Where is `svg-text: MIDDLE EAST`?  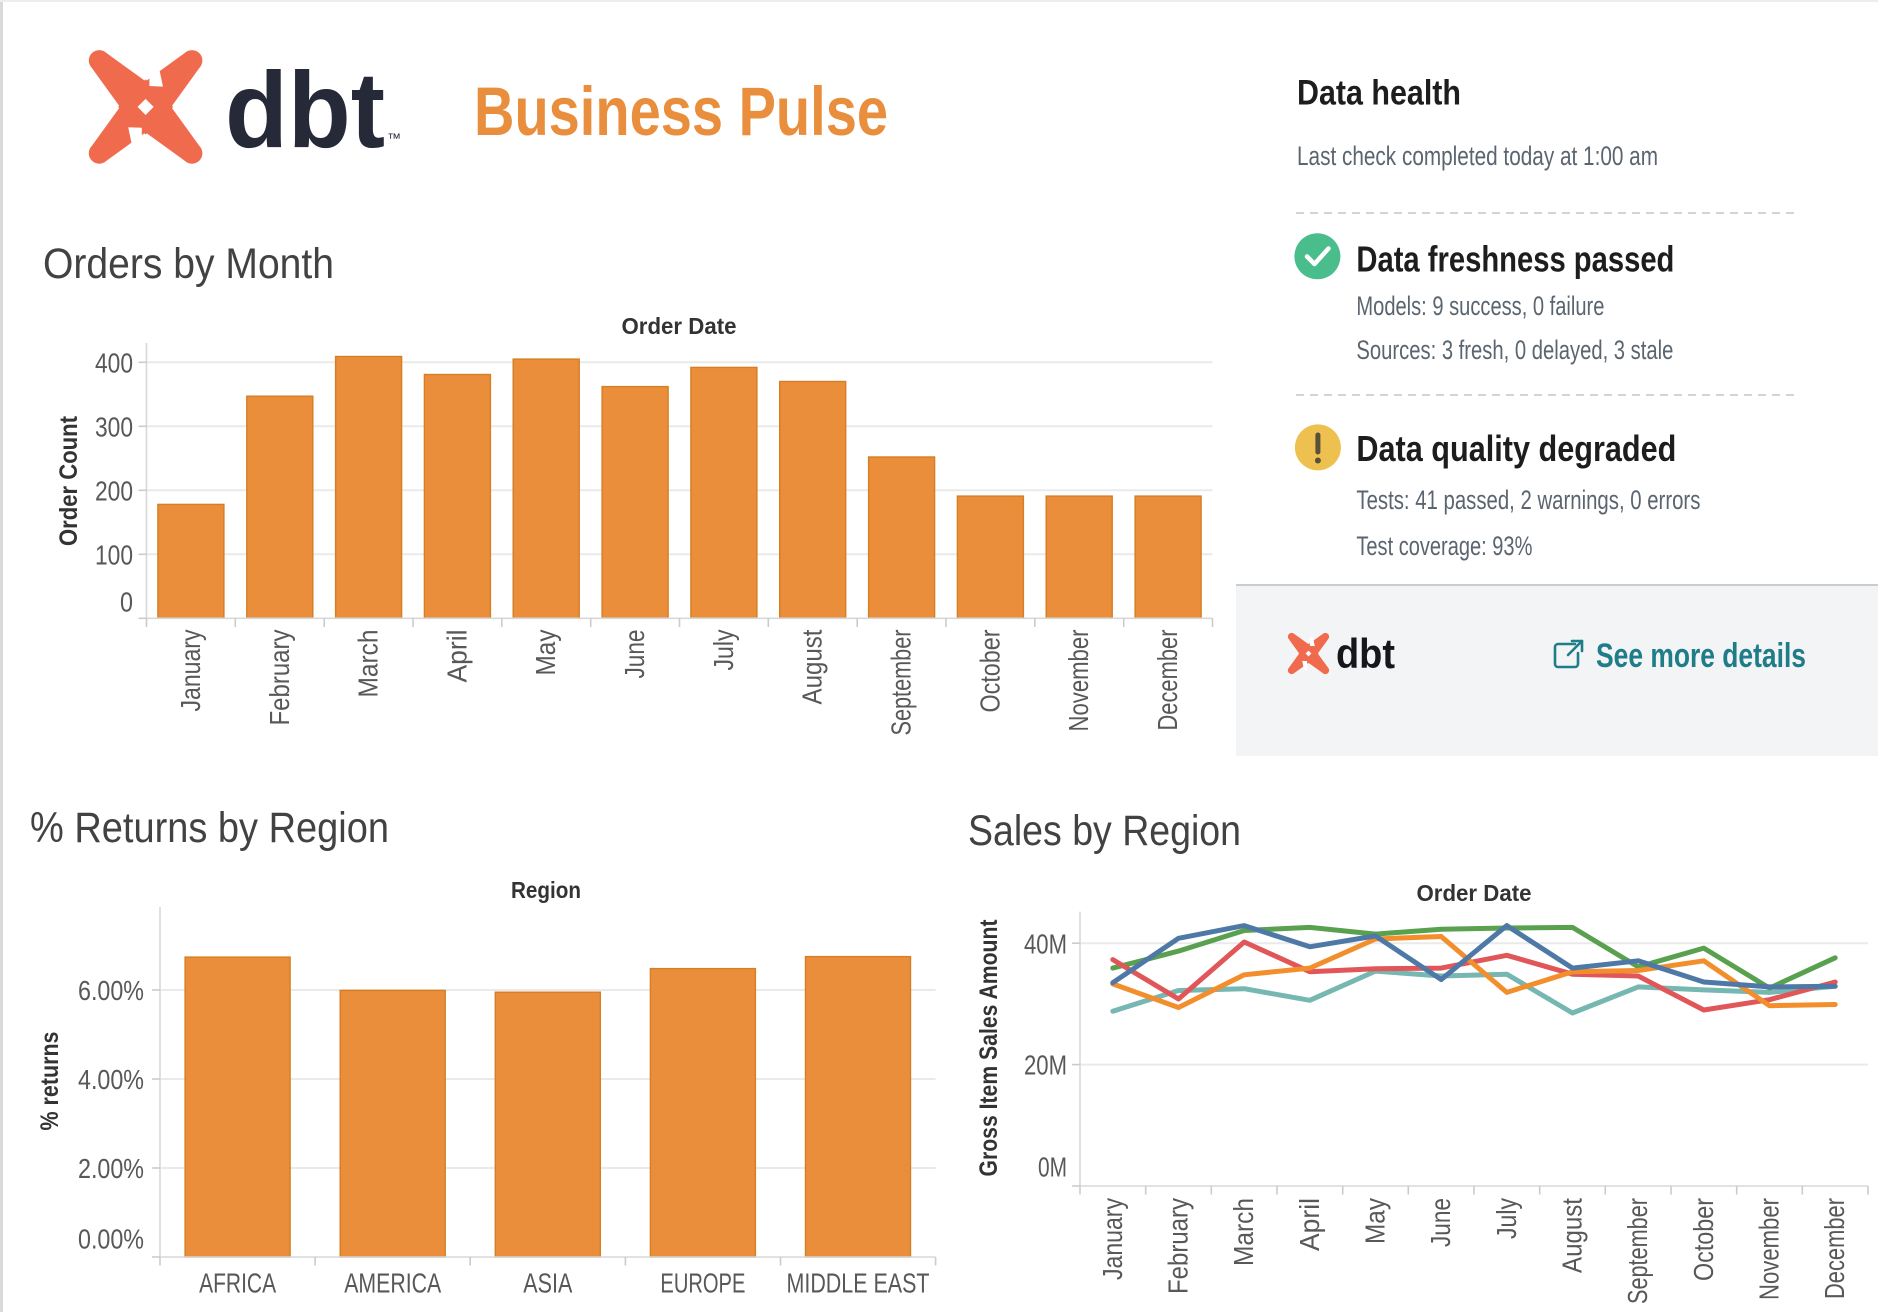
svg-text: MIDDLE EAST is located at coordinates (858, 1283).